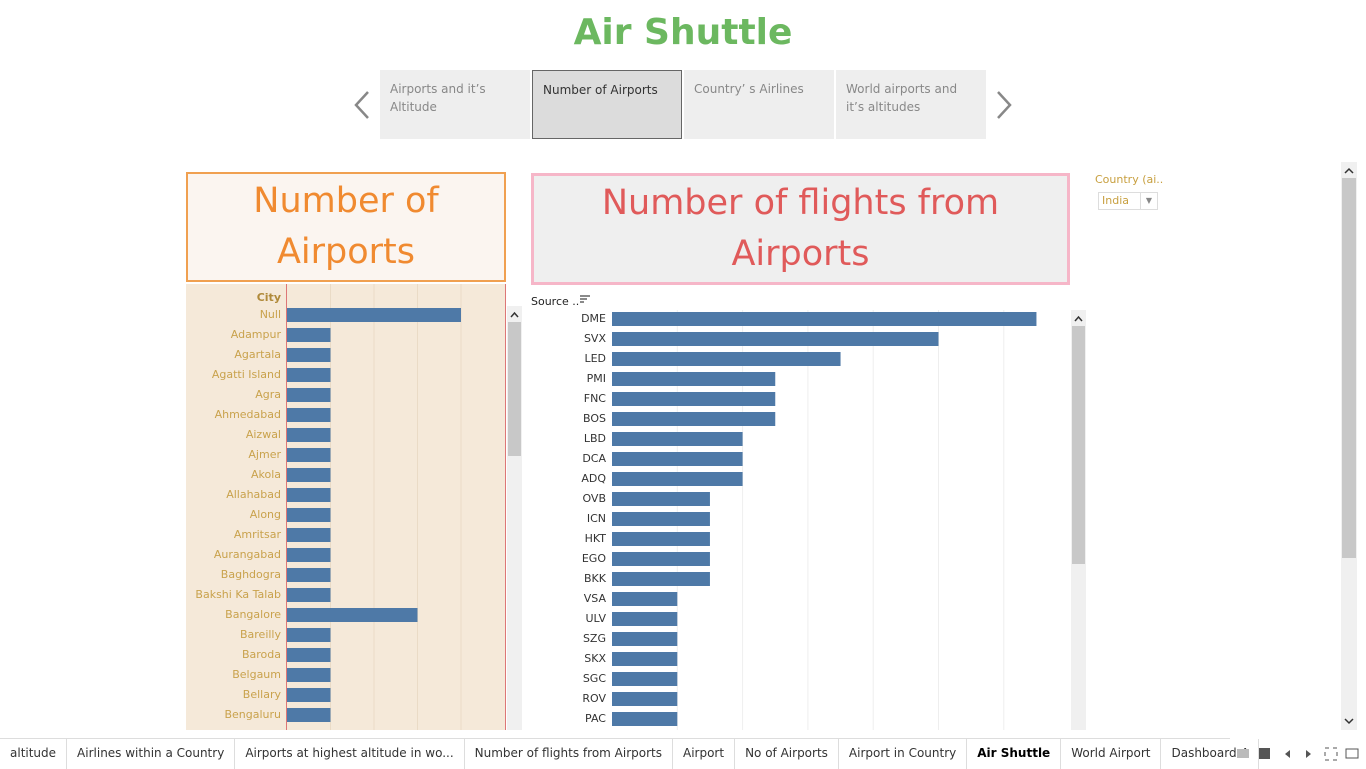 Image resolution: width=1366 pixels, height=769 pixels. I want to click on category-label: EGO, so click(594, 558).